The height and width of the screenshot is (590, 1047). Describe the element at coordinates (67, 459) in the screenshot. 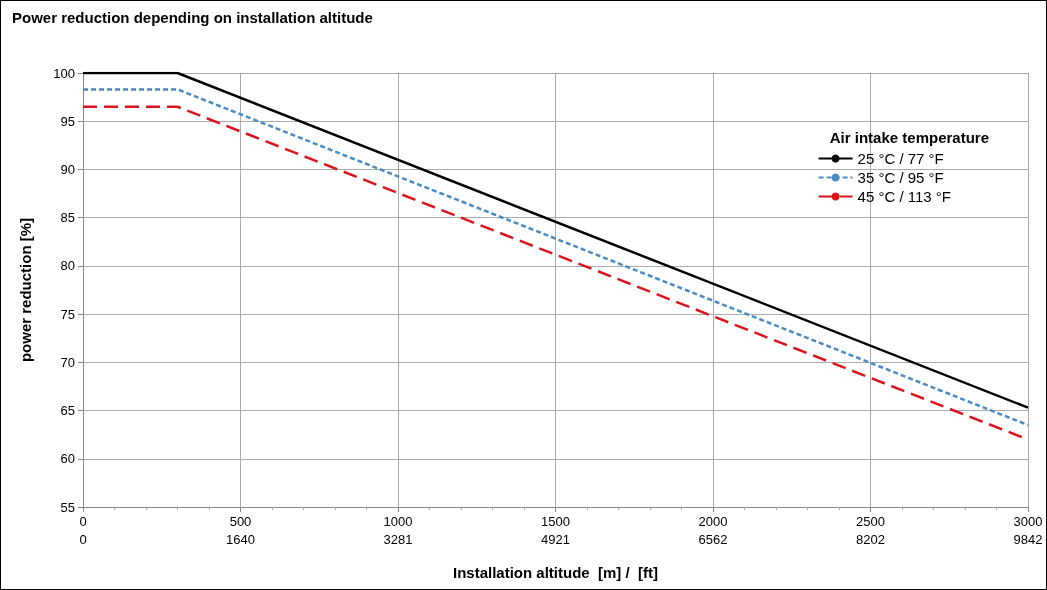

I see `y-tick-label: 60` at that location.